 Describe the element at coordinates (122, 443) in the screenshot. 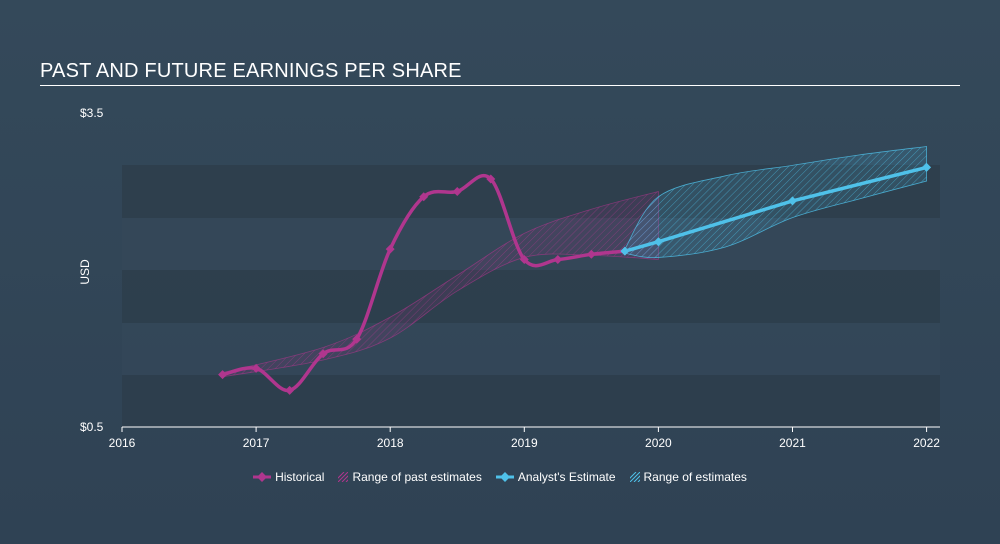

I see `x-tick-label: 2016` at that location.